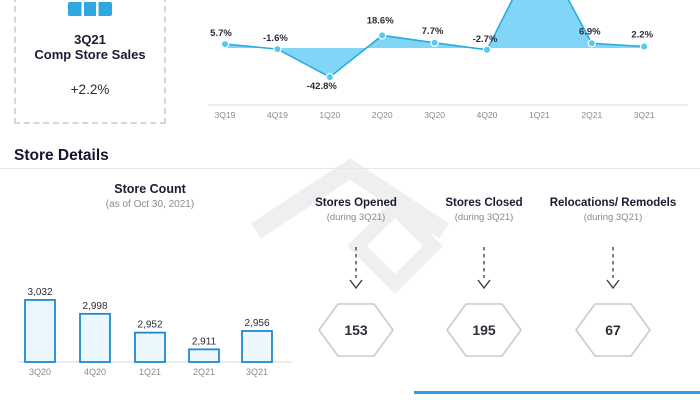 This screenshot has height=400, width=700. I want to click on svg-text: 18.6%, so click(380, 20).